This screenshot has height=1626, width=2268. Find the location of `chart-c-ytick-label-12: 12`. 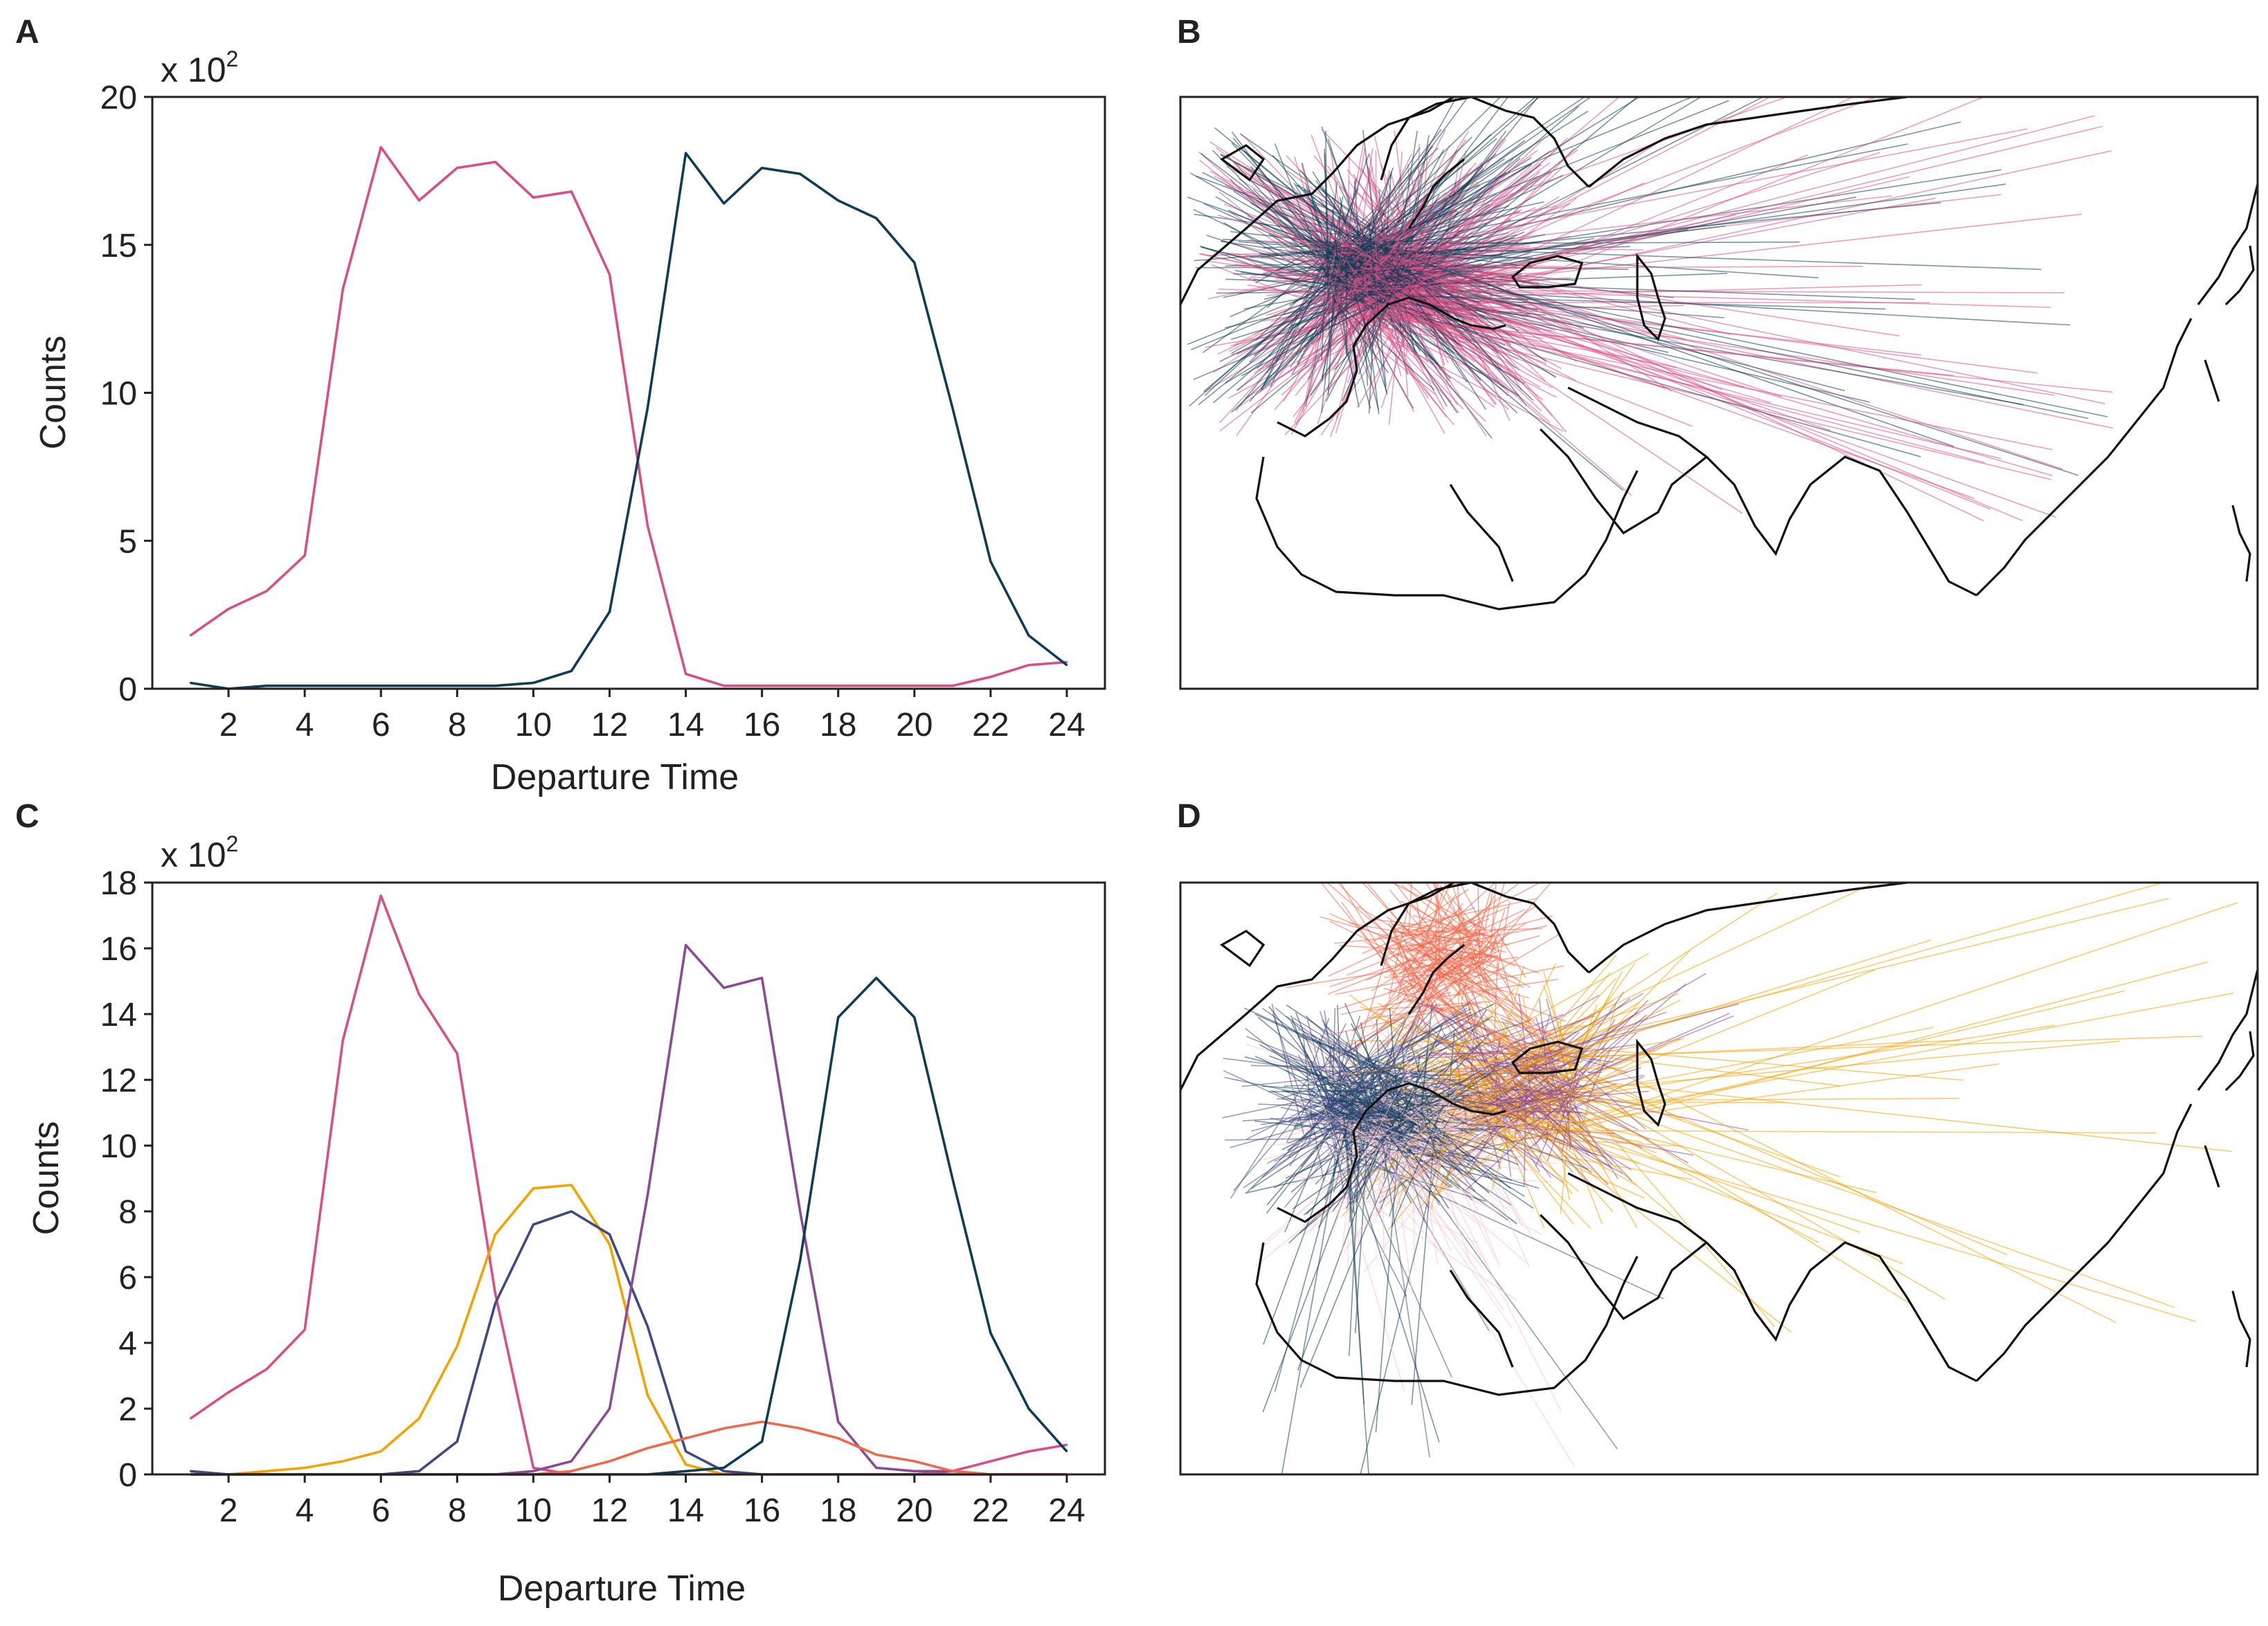

chart-c-ytick-label-12: 12 is located at coordinates (118, 1081).